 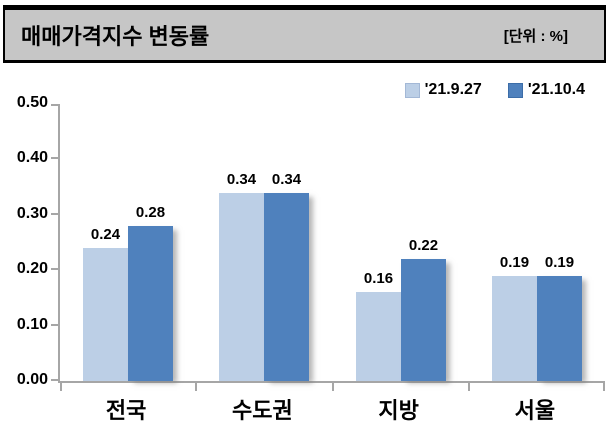 What do you see at coordinates (412, 90) in the screenshot?
I see `legend-swatch-light-icon` at bounding box center [412, 90].